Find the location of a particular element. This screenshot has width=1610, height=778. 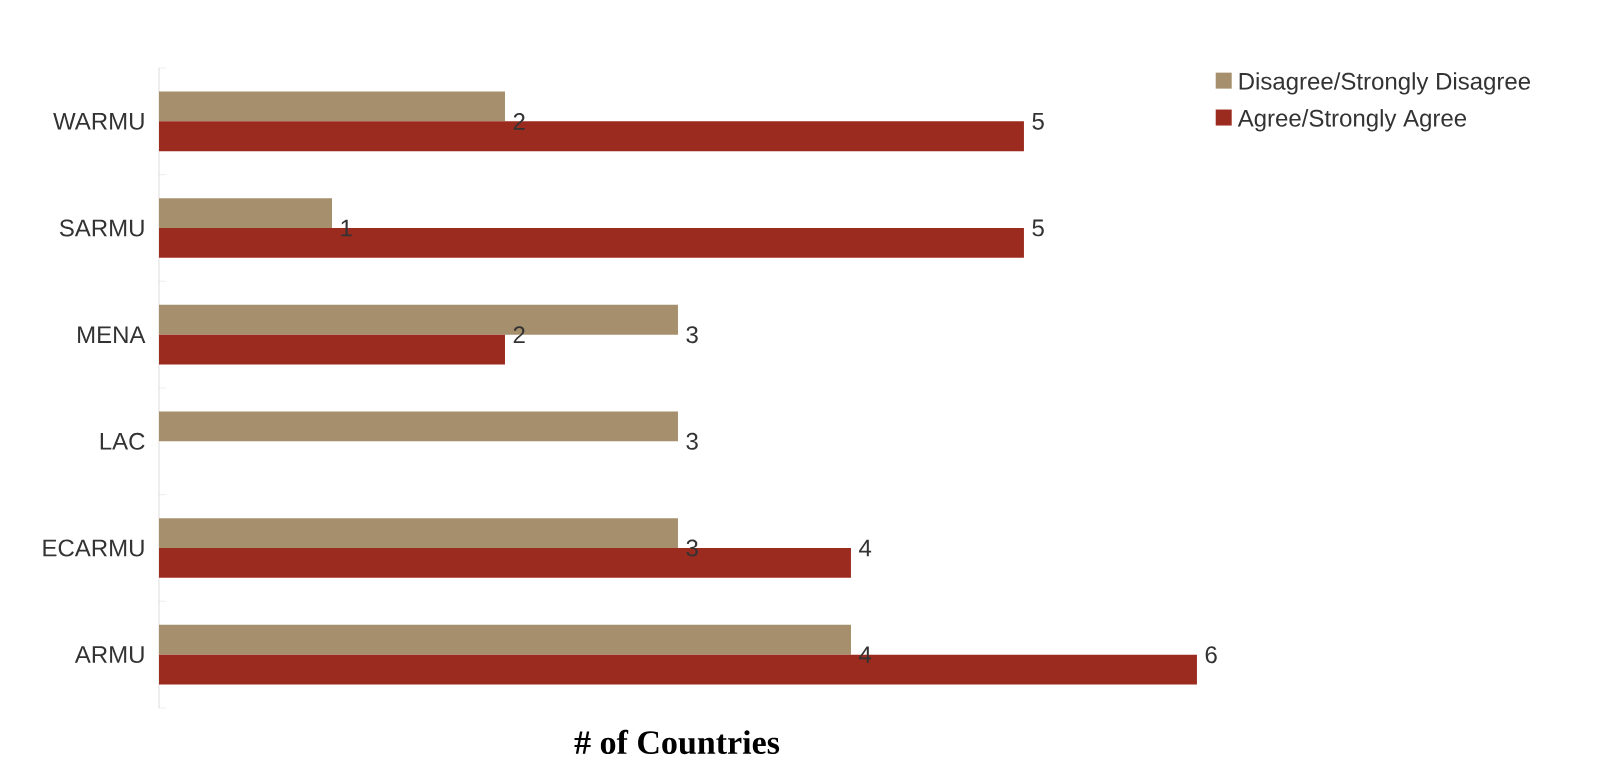

legend-label: Agree/Strongly Agree is located at coordinates (1352, 120).